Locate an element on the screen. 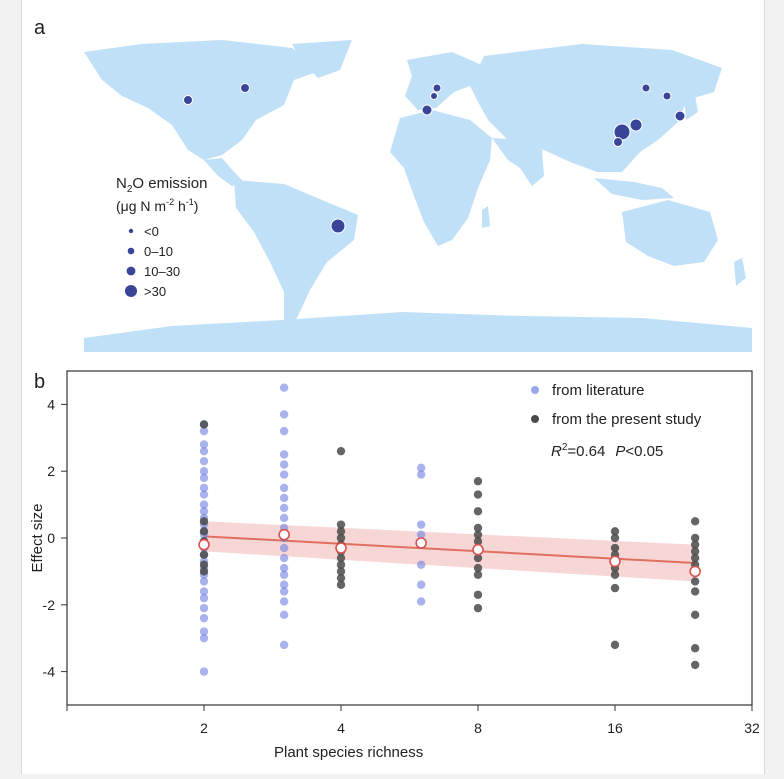 This screenshot has height=779, width=784. y-tick-label: 2 is located at coordinates (51, 471).